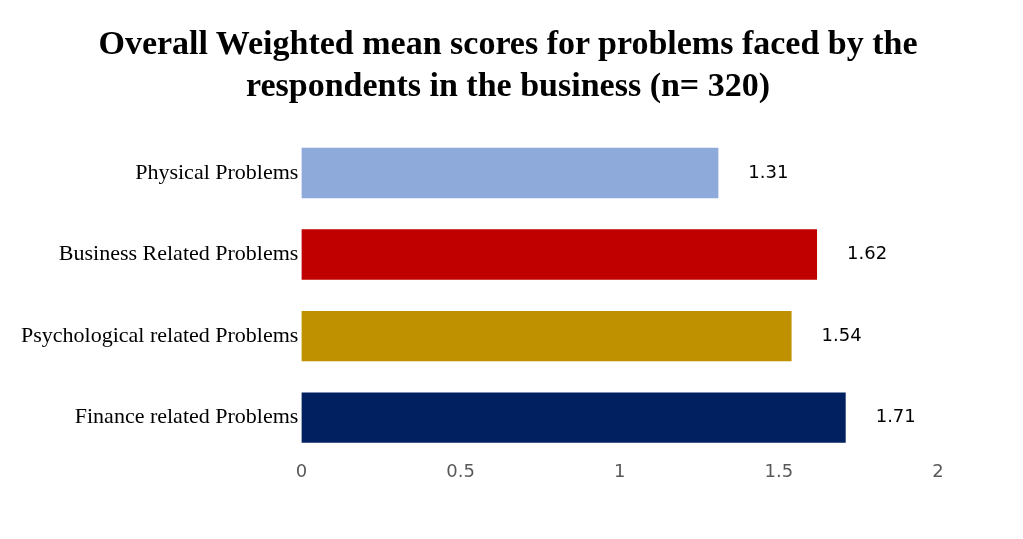 This screenshot has width=1023, height=539. I want to click on data-label: 1.31, so click(768, 171).